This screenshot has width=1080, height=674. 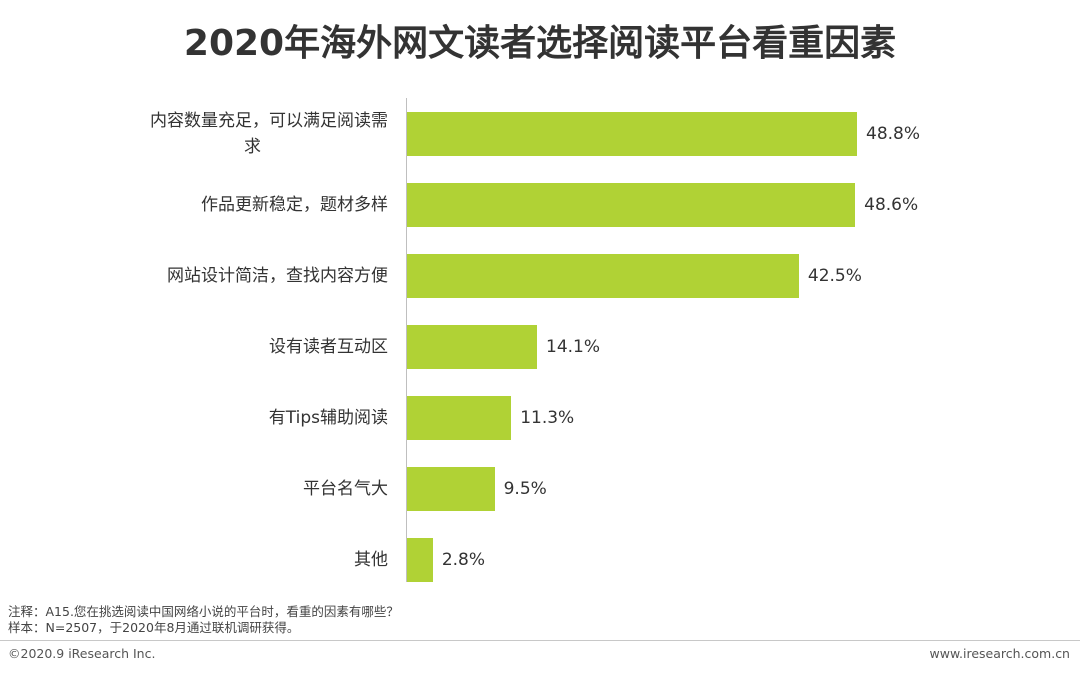 I want to click on value-label: 42.5%, so click(x=834, y=276).